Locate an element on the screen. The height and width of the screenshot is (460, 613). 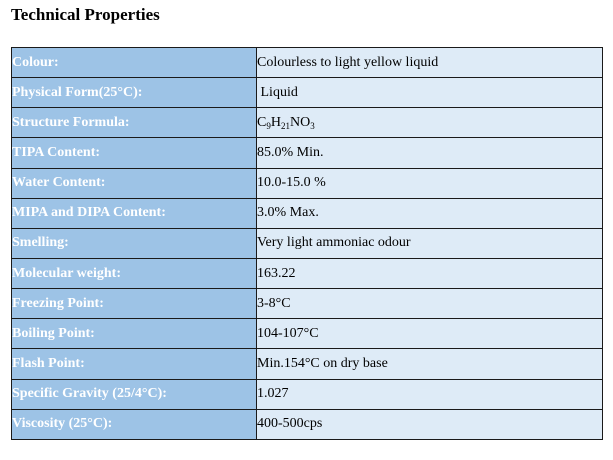
physical-form-label: Physical Form(25°C): is located at coordinates (134, 93).